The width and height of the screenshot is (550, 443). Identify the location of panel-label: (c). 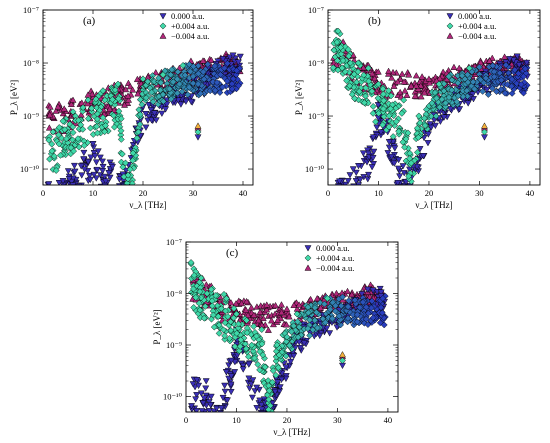
(232, 253).